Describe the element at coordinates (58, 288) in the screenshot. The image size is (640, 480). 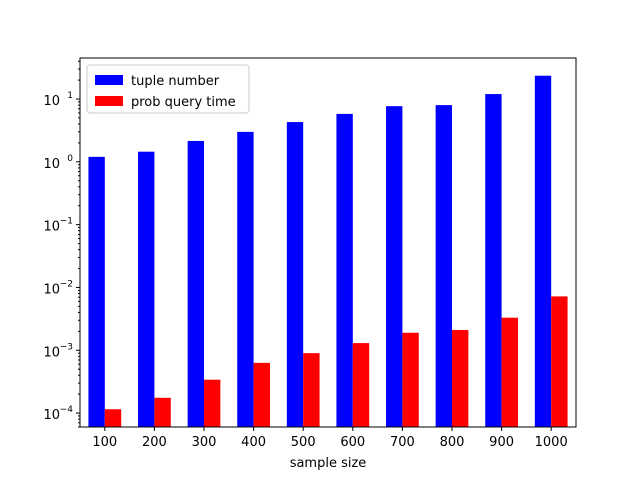
I see `y-tick-label: 10⁻²` at that location.